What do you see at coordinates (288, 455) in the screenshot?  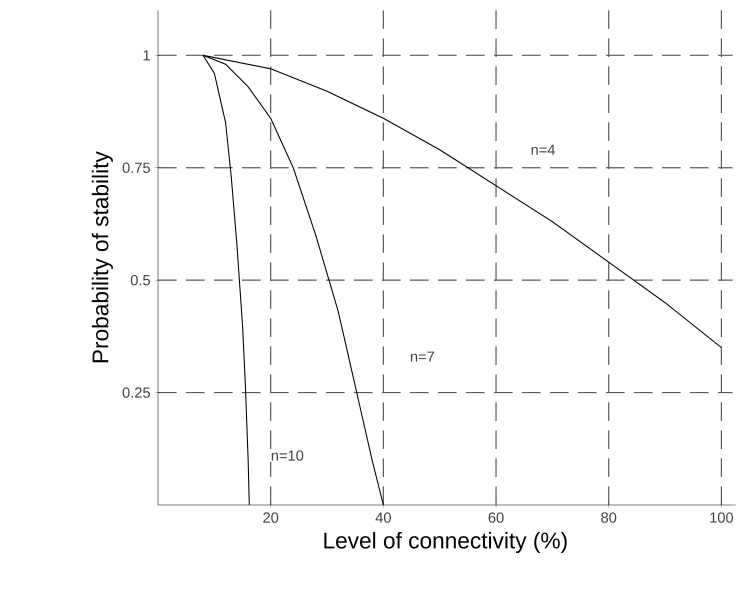 I see `annotation: n=10` at bounding box center [288, 455].